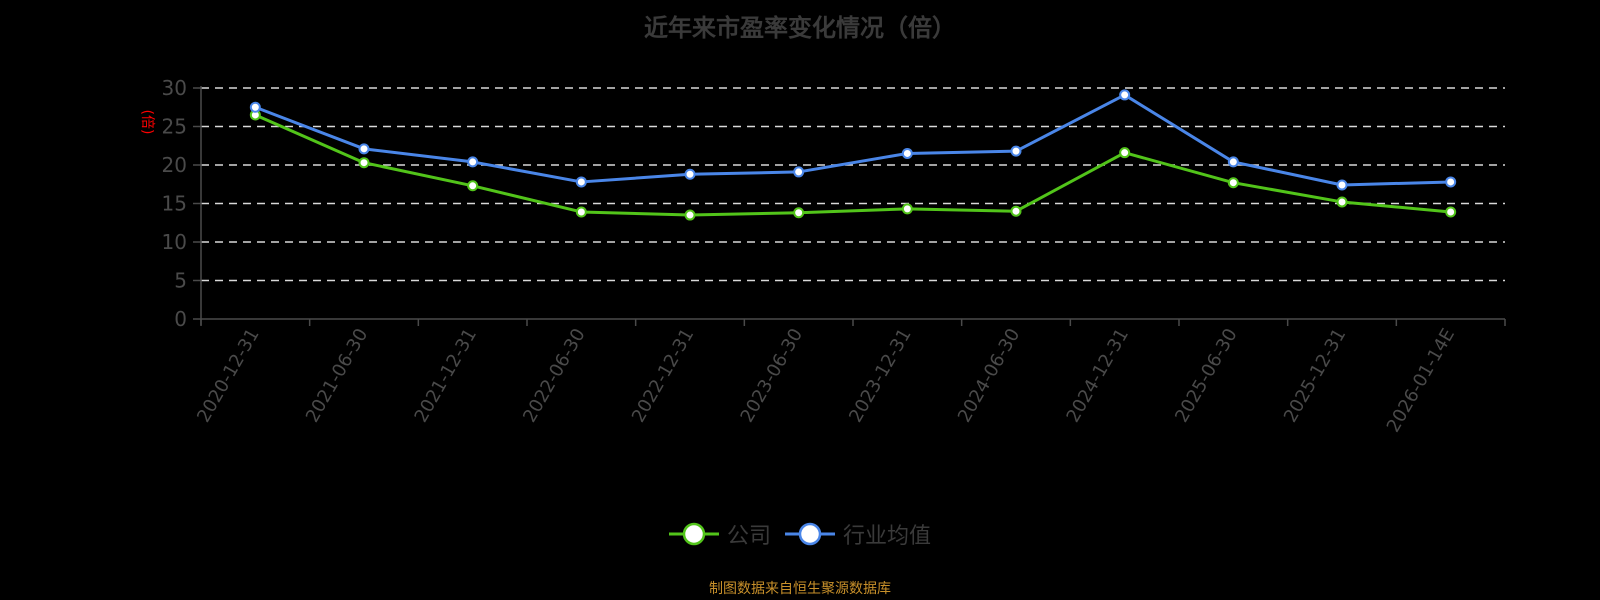 This screenshot has width=1600, height=600. What do you see at coordinates (446, 375) in the screenshot?
I see `x-tick-label: 2021-12-31` at bounding box center [446, 375].